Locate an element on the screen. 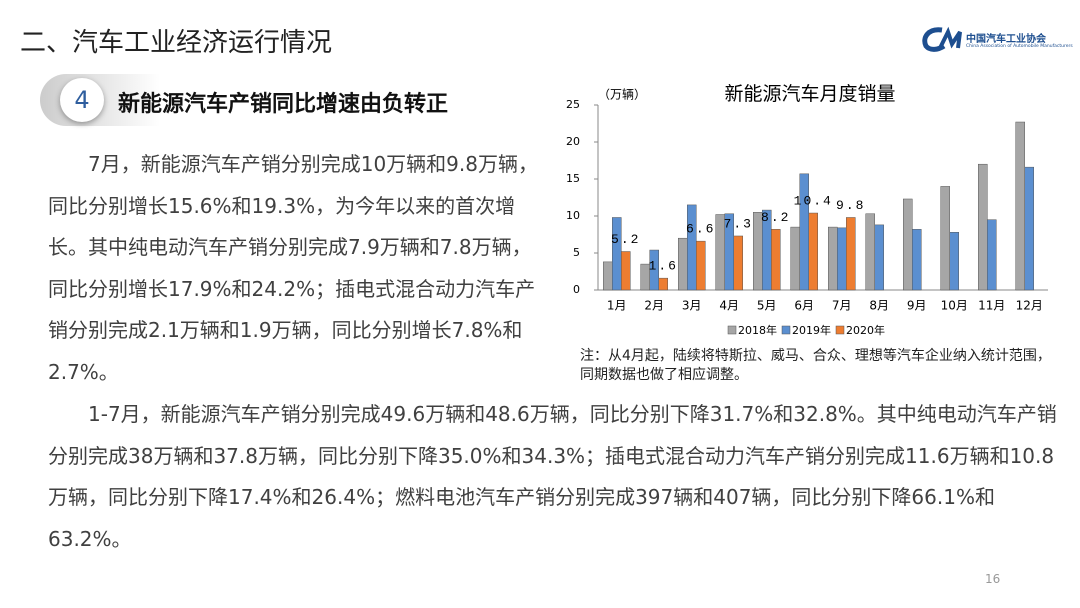  x-tick-label: 6月 is located at coordinates (804, 306).